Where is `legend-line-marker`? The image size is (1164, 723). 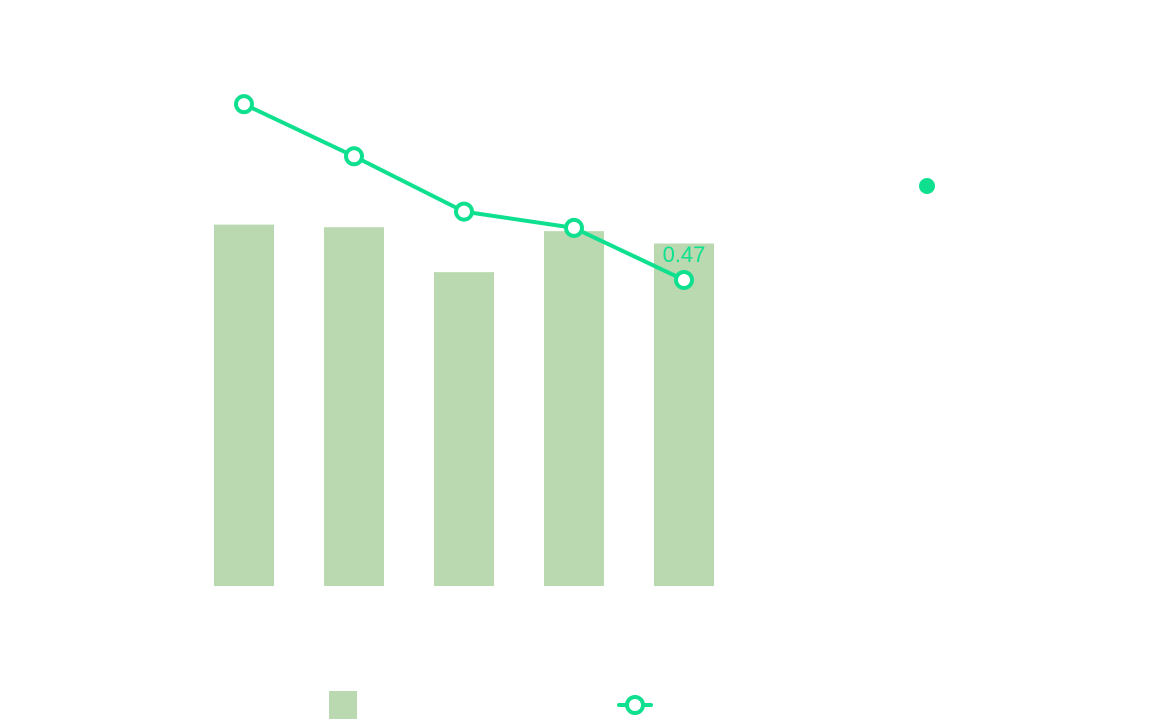
legend-line-marker is located at coordinates (635, 705).